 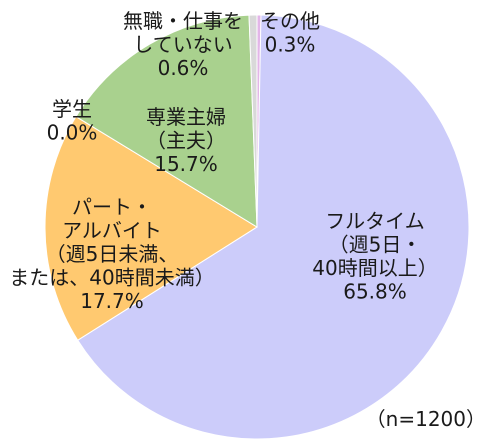 What do you see at coordinates (375, 245) in the screenshot?
I see `slice-category-label: （週5日・` at bounding box center [375, 245].